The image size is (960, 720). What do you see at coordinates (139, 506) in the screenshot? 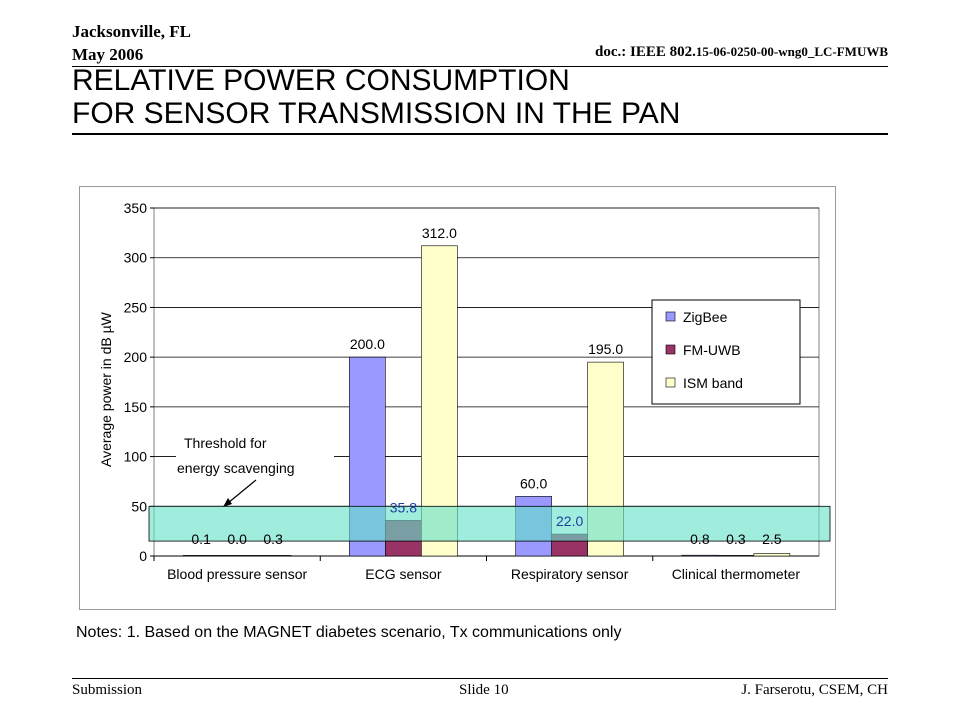
I see `y-tick-label: 50` at bounding box center [139, 506].